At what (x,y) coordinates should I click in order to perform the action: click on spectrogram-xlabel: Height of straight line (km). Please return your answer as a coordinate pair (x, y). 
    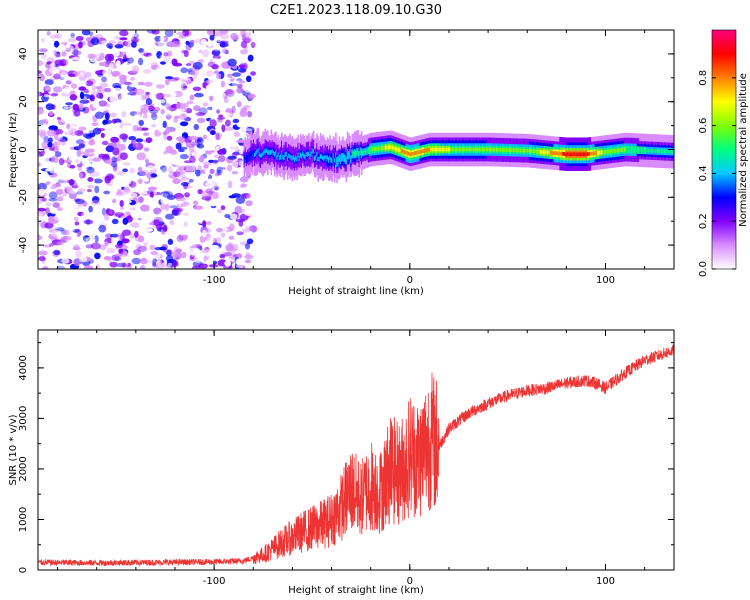
    Looking at the image, I should click on (356, 291).